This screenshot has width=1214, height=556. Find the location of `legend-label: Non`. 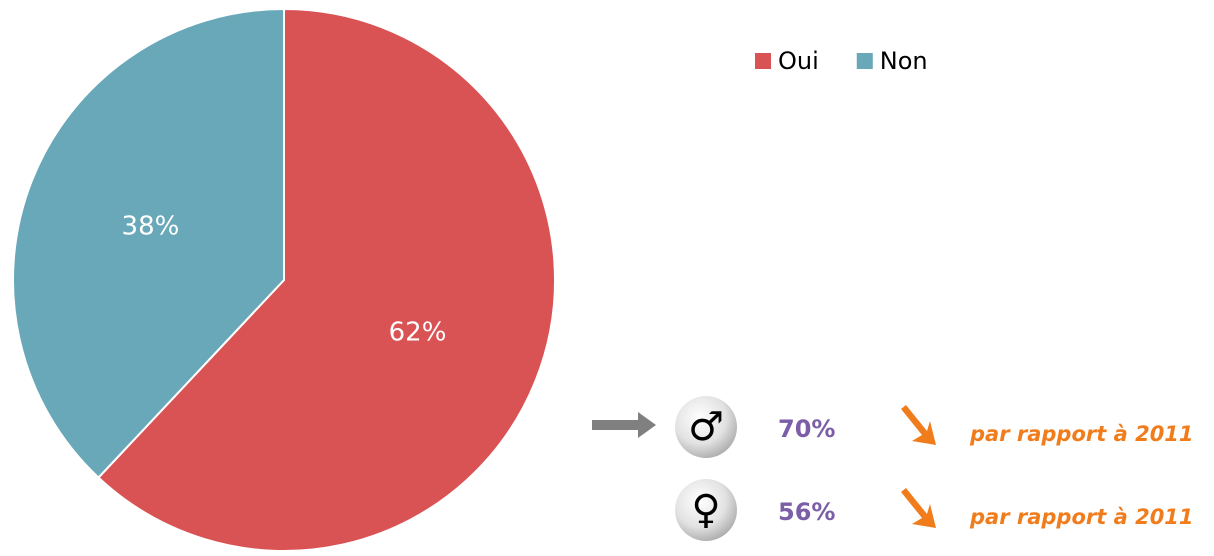

legend-label: Non is located at coordinates (904, 61).